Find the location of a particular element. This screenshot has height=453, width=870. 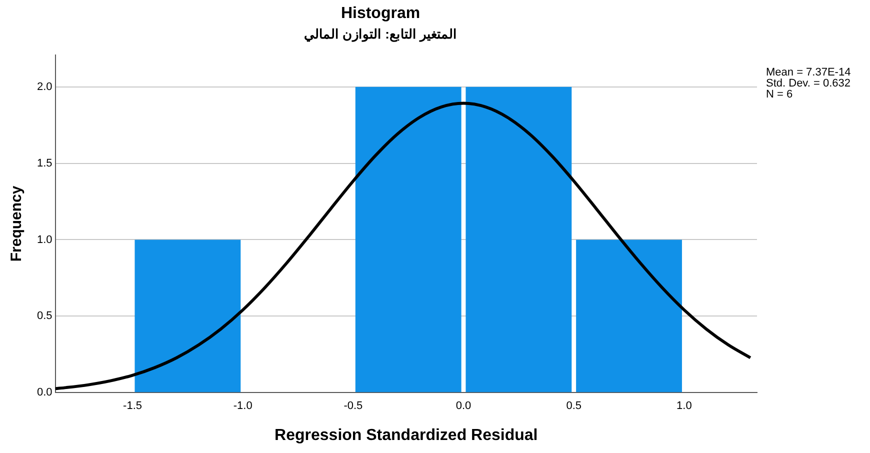

text: N = 6 is located at coordinates (779, 94).